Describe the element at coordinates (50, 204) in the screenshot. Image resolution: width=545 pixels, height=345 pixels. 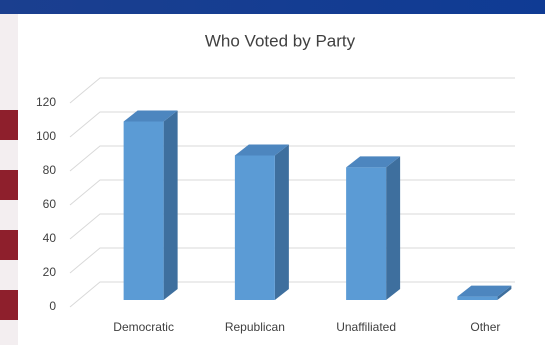
I see `y-tick-label: 60` at that location.